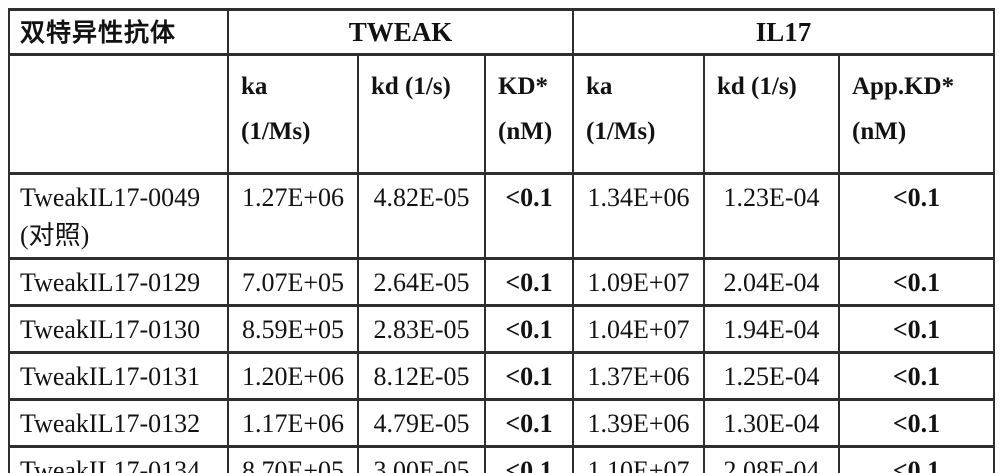 The width and height of the screenshot is (1000, 473). Describe the element at coordinates (110, 464) in the screenshot. I see `antibody-name: TweakIL17-0134` at that location.